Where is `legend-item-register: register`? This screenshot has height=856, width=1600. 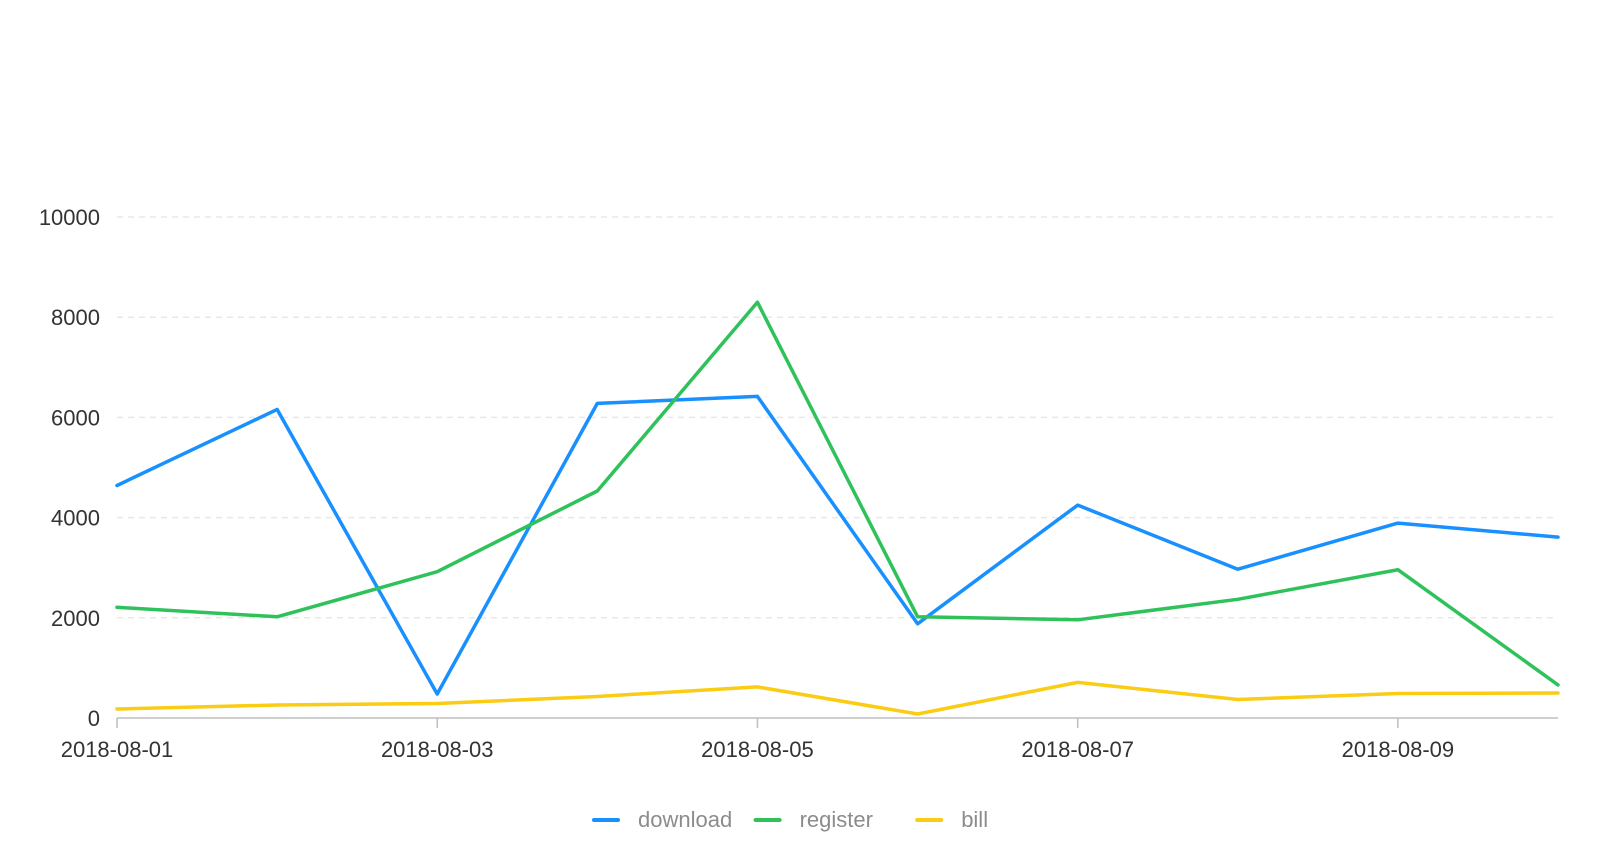
legend-item-register: register is located at coordinates (813, 819).